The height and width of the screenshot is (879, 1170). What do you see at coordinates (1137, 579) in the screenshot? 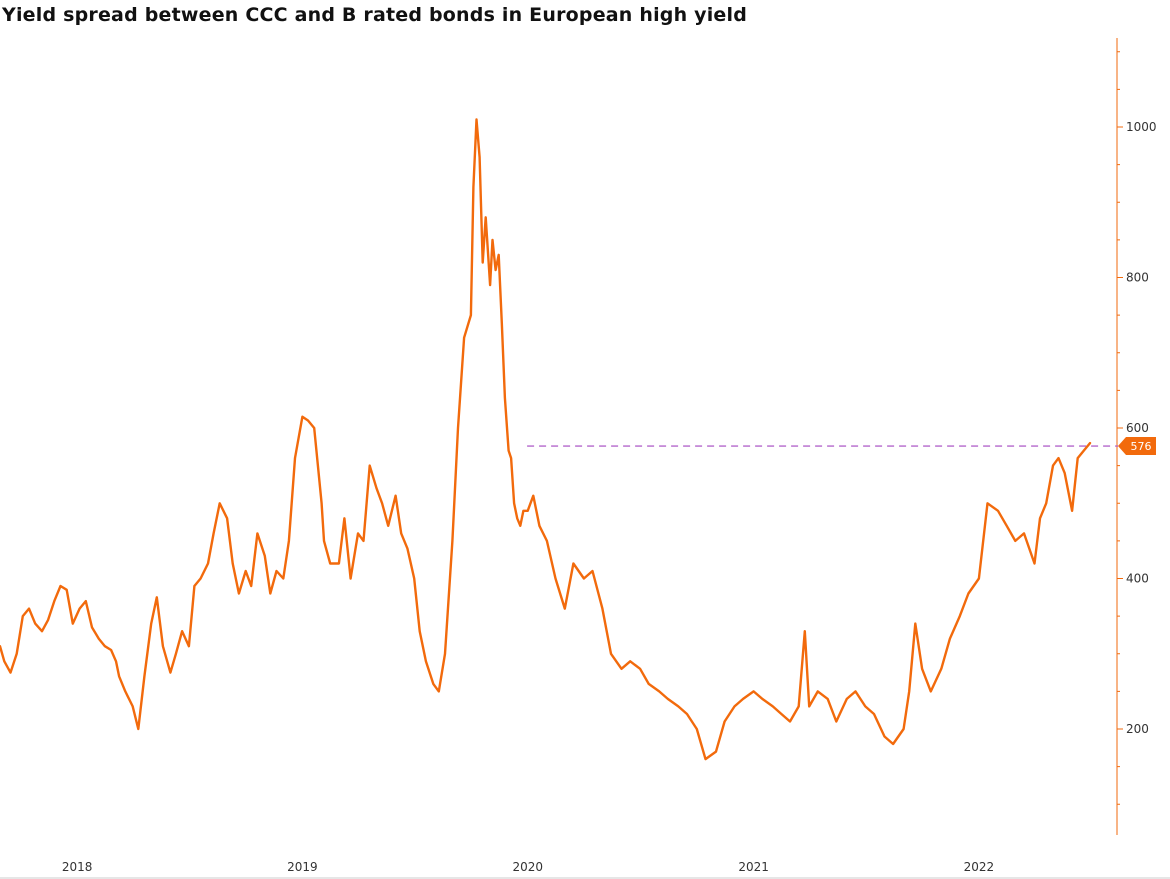
I see `y-tick-label: 400` at bounding box center [1137, 579].